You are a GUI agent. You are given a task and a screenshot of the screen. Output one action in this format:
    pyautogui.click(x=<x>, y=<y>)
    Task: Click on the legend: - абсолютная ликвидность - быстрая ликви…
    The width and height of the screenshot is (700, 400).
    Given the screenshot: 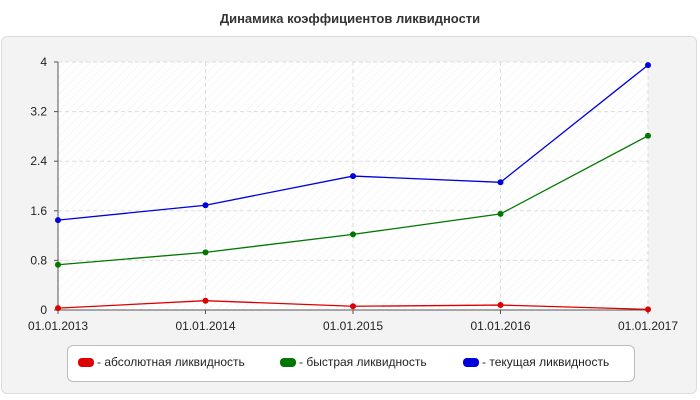 What is the action you would take?
    pyautogui.click(x=351, y=363)
    